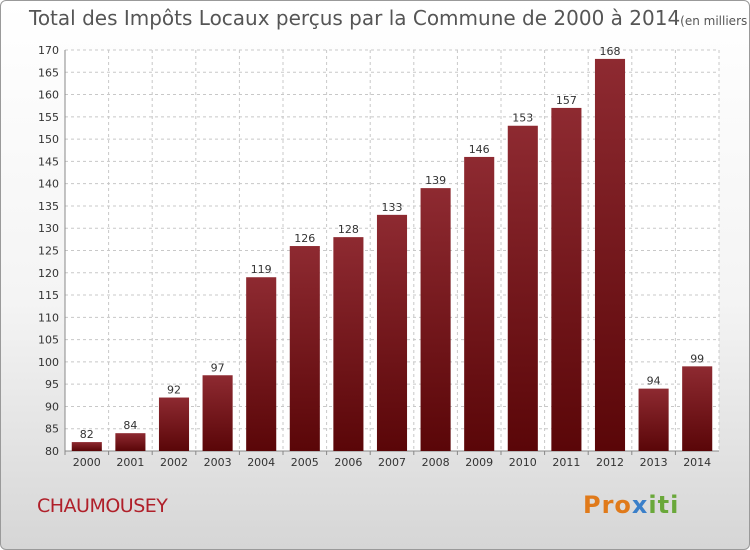 Image resolution: width=750 pixels, height=550 pixels. What do you see at coordinates (697, 358) in the screenshot?
I see `value-label: 99` at bounding box center [697, 358].